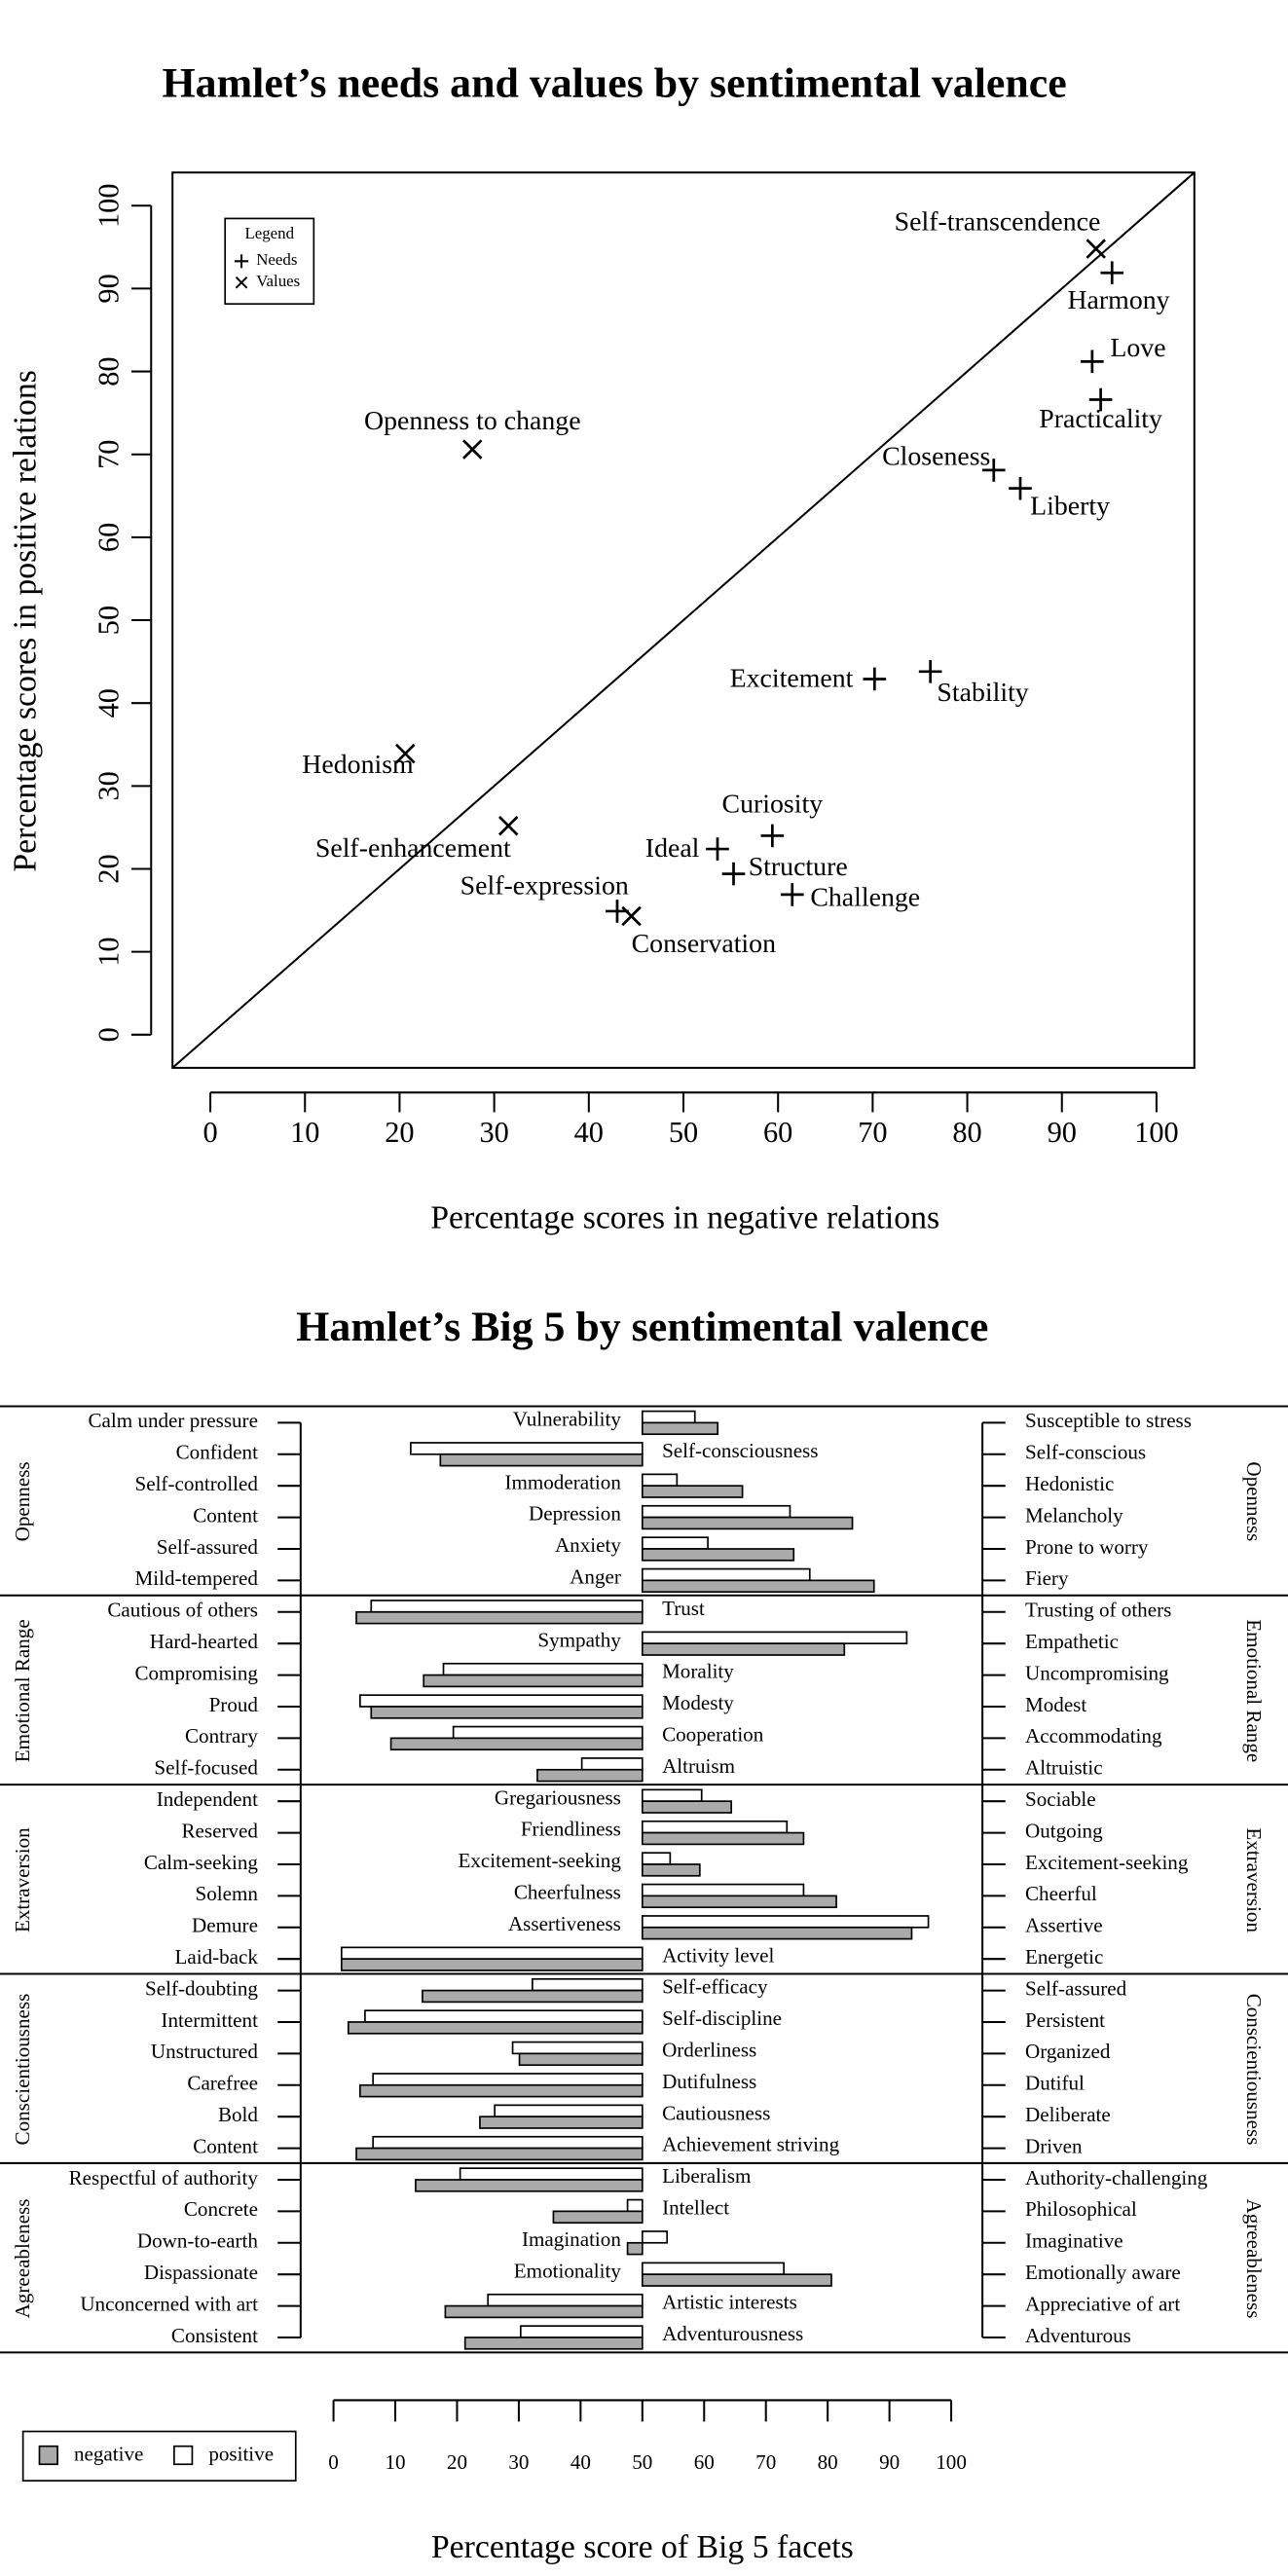  What do you see at coordinates (109, 1034) in the screenshot?
I see `y-tick-label: 0` at bounding box center [109, 1034].